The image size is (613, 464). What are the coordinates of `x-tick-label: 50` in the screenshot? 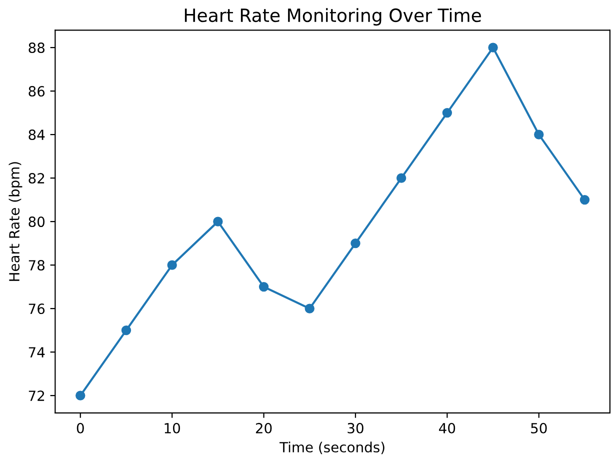 It's located at (539, 428).